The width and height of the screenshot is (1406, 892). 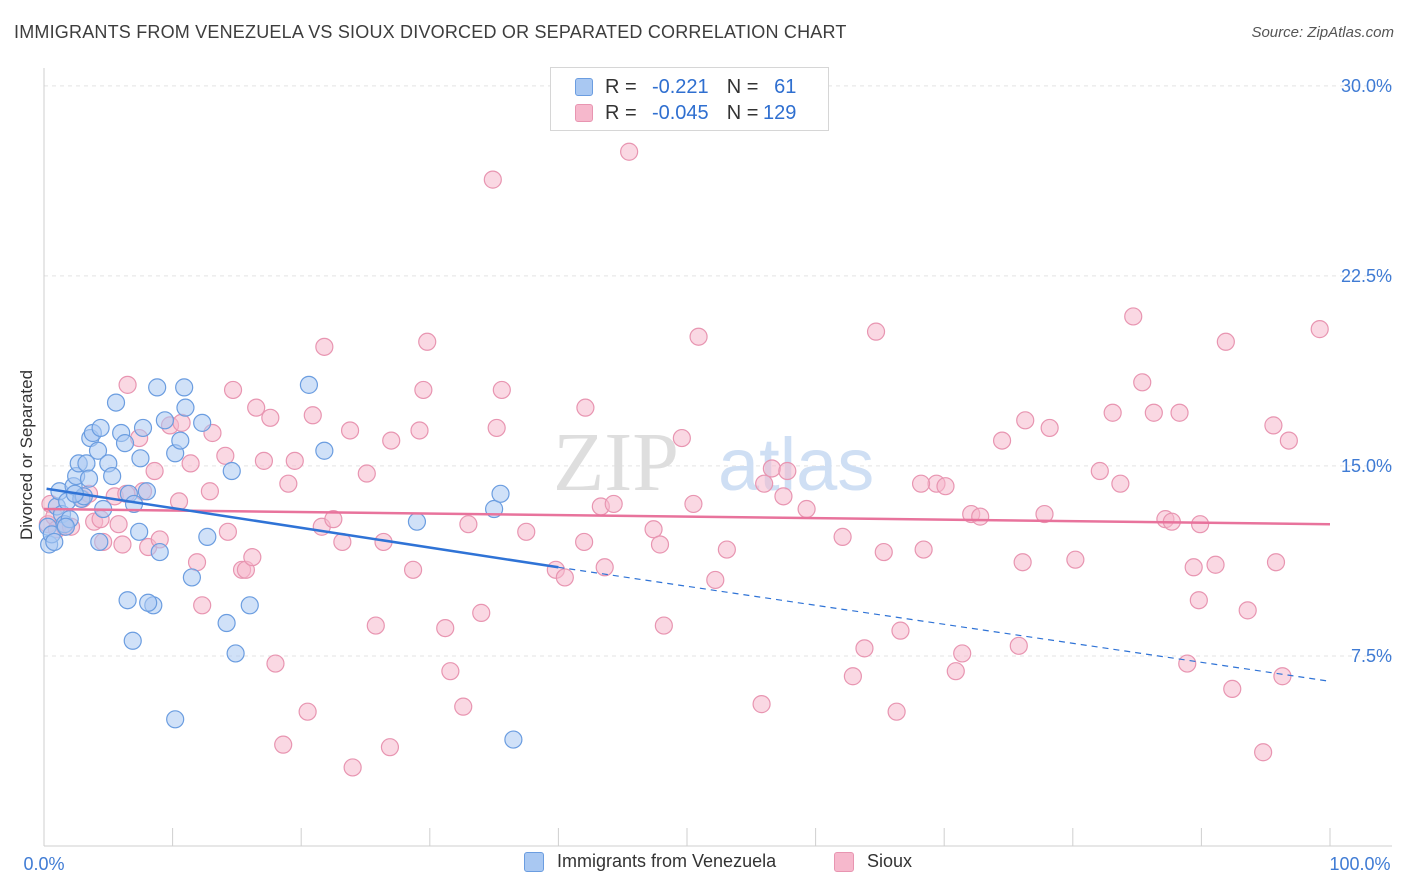 What do you see at coordinates (1359, 864) in the screenshot?
I see `x-tick-label-max: 100.0%` at bounding box center [1359, 864].